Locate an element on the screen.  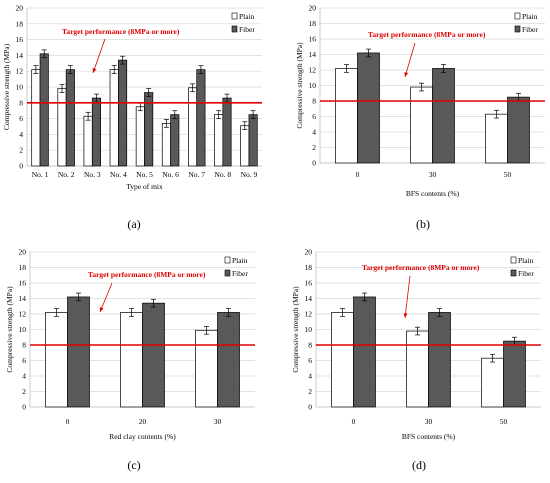
x-tick-label: No. 2 is located at coordinates (66, 174).